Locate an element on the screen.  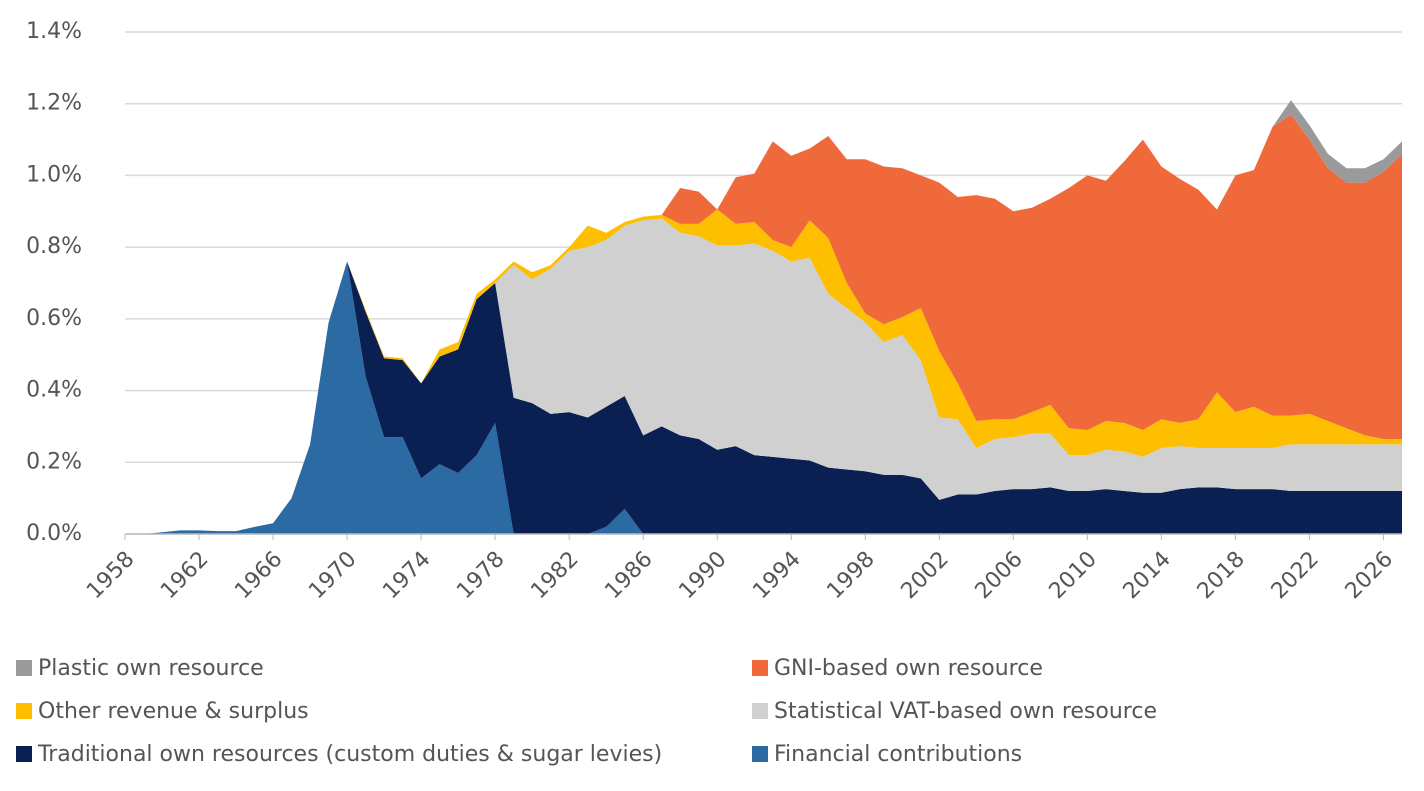
y-tick-label: 0.4% is located at coordinates (54, 390).